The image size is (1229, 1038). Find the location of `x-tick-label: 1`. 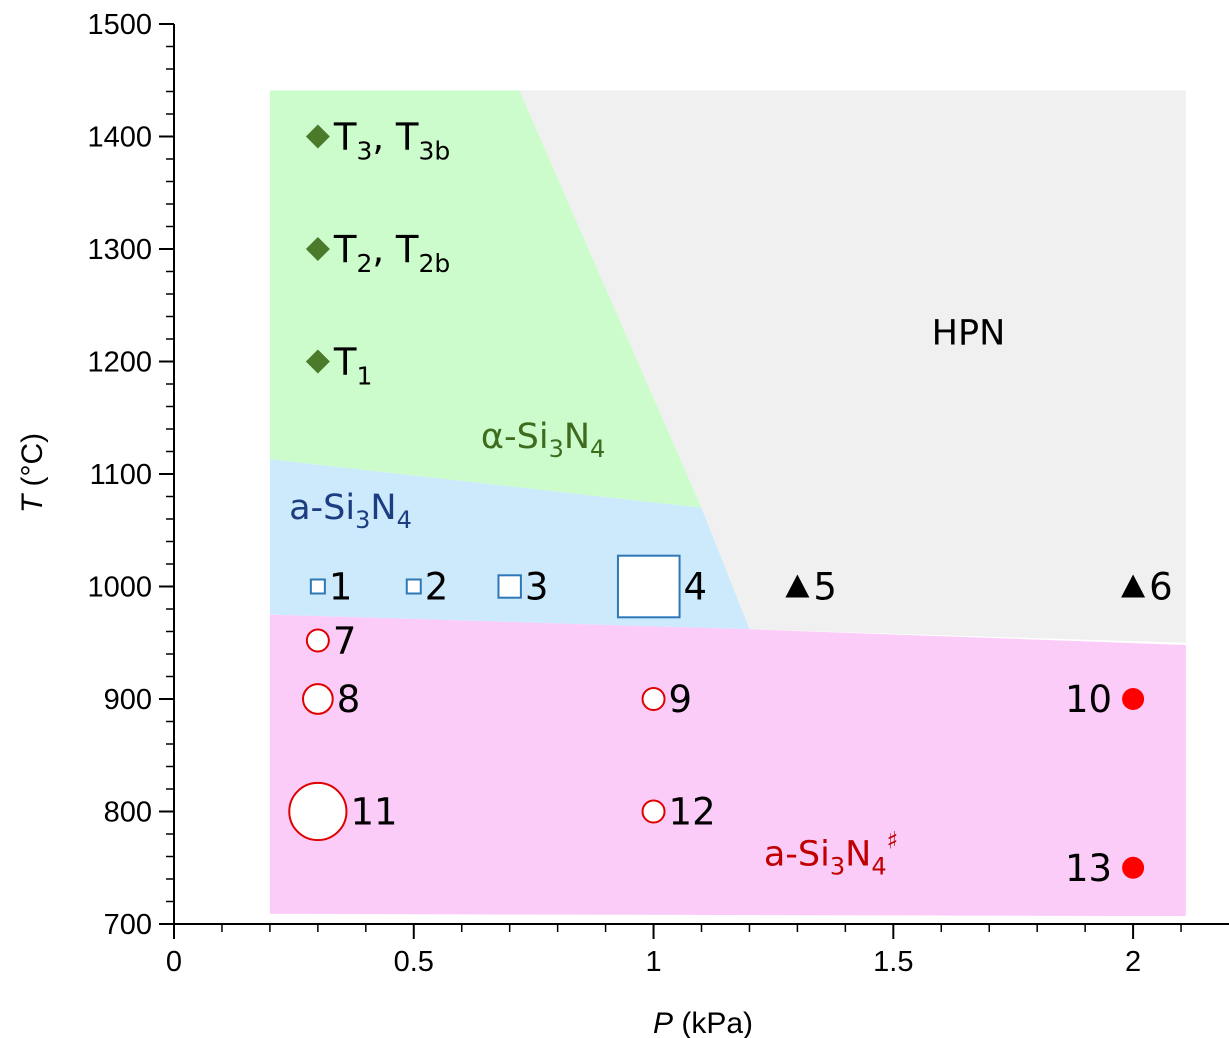

x-tick-label: 1 is located at coordinates (653, 962).